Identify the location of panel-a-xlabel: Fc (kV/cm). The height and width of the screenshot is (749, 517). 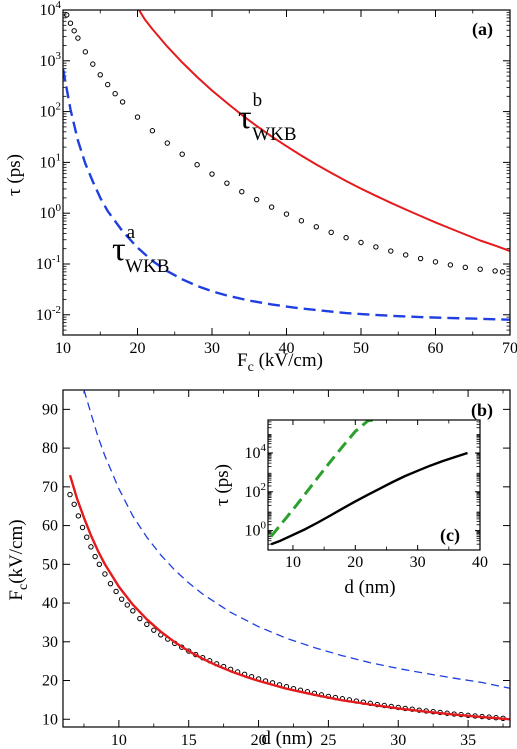
(280, 362).